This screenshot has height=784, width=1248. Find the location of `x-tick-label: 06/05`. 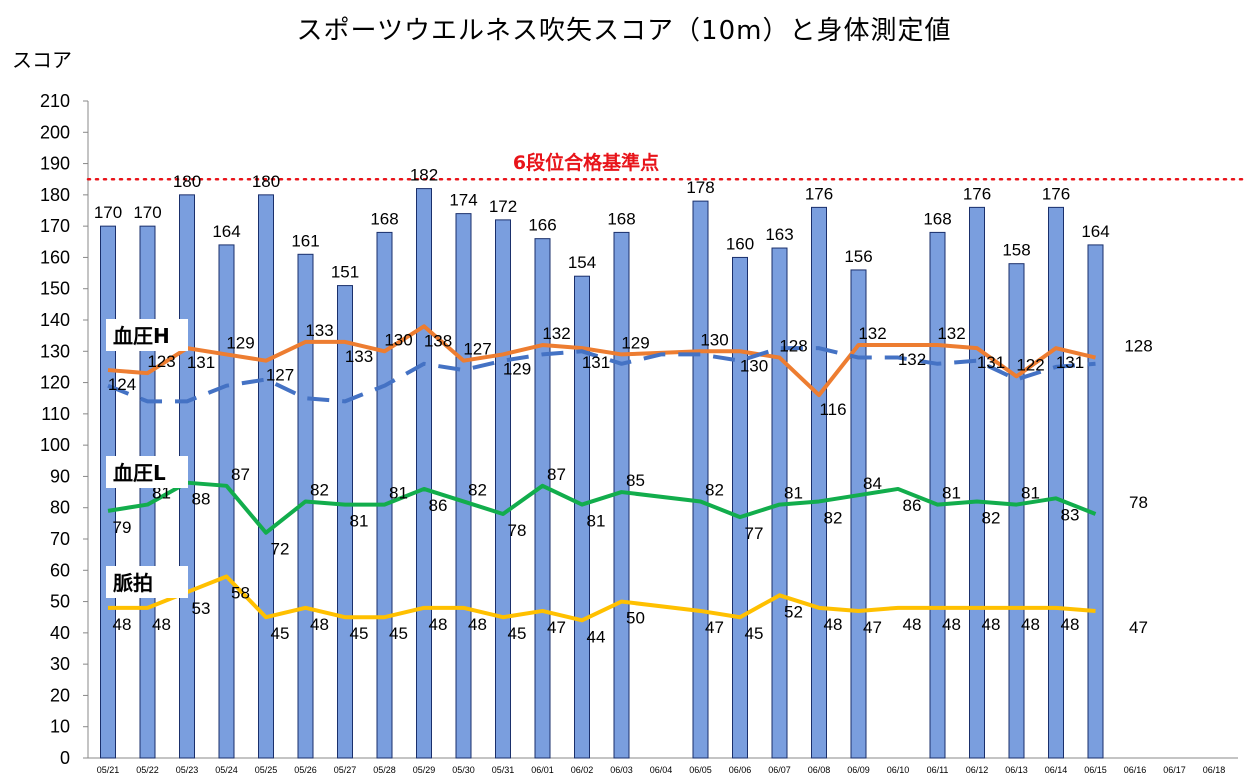

x-tick-label: 06/05 is located at coordinates (700, 770).